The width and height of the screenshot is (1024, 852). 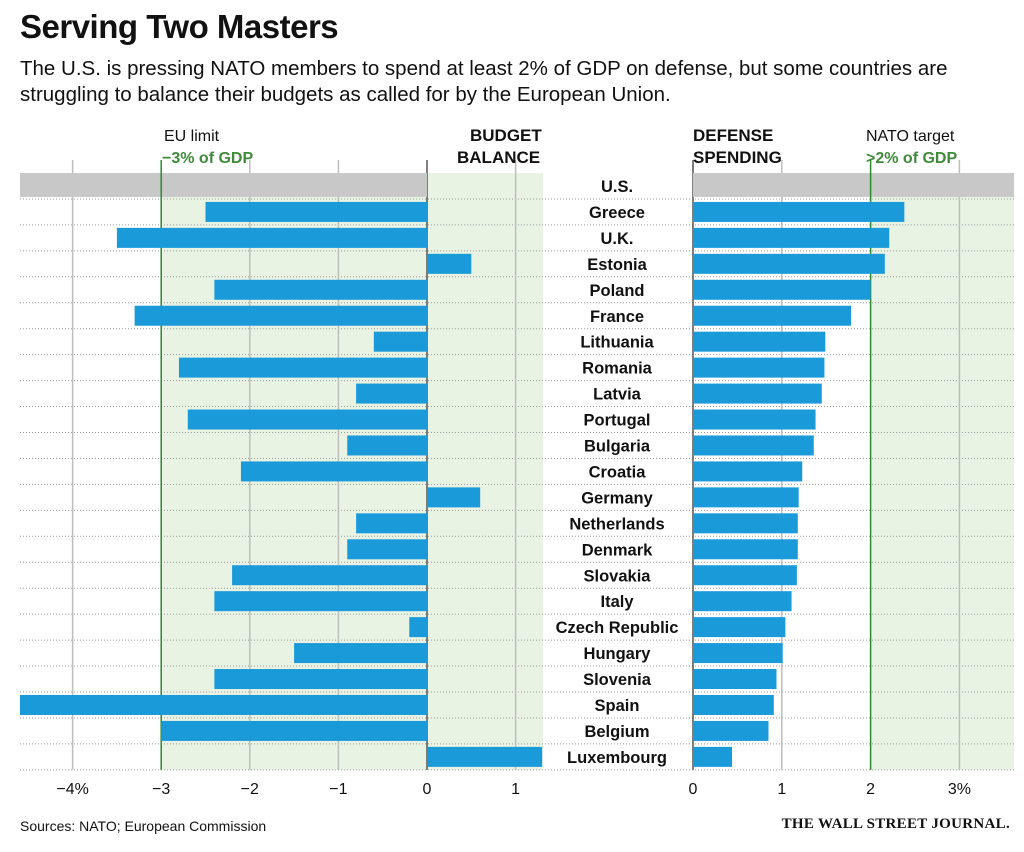 What do you see at coordinates (737, 157) in the screenshot?
I see `defense-title-line2: SPENDING` at bounding box center [737, 157].